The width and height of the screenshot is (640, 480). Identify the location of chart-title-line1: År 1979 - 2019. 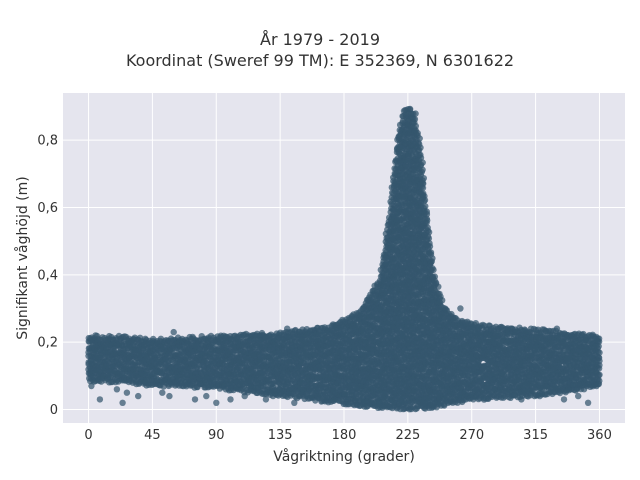
(320, 39).